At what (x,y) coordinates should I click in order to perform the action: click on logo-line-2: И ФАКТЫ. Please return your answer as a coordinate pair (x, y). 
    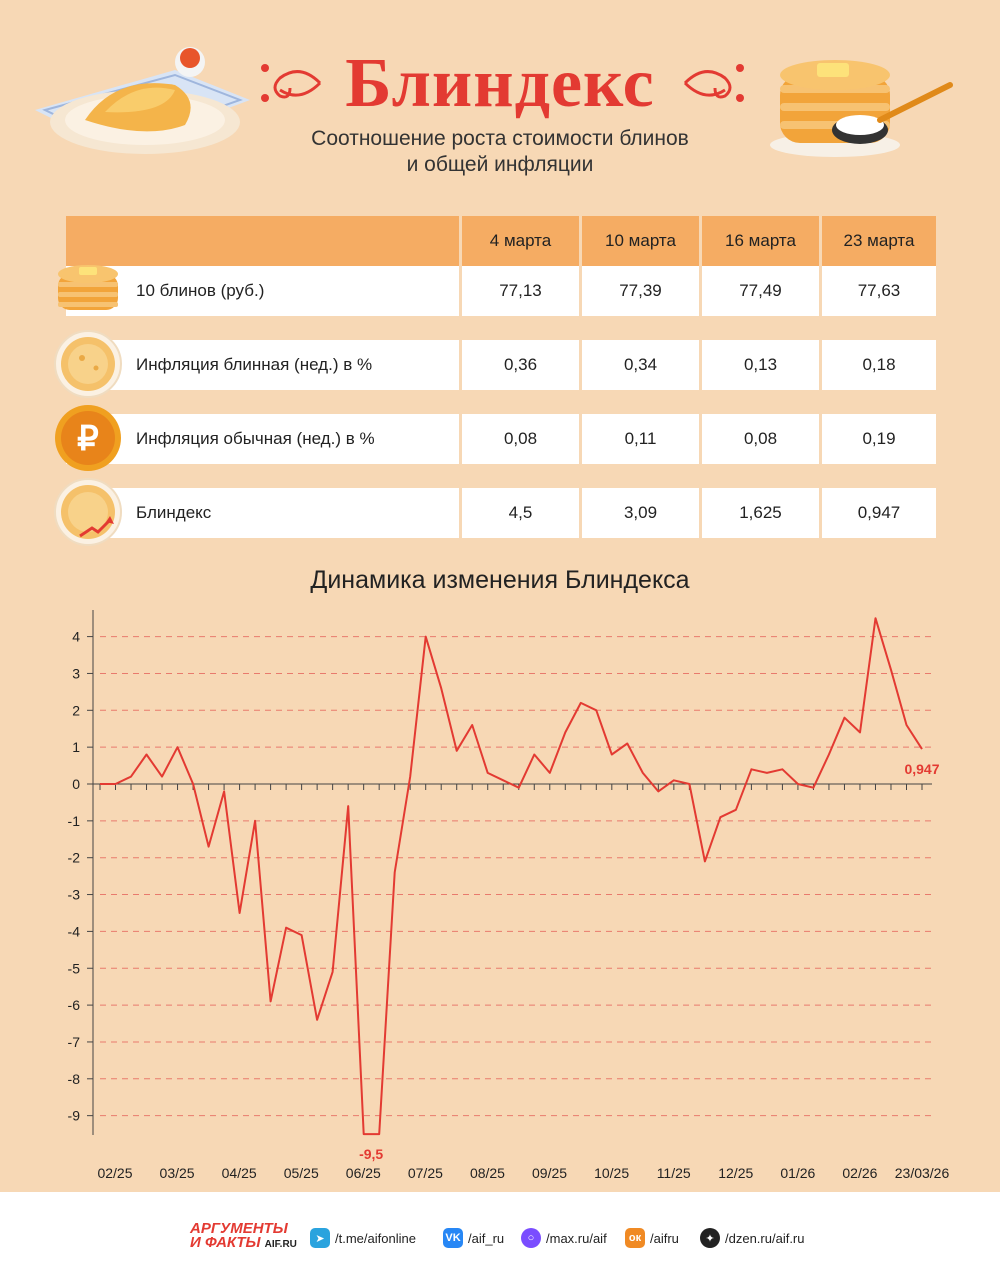
    Looking at the image, I should click on (225, 1242).